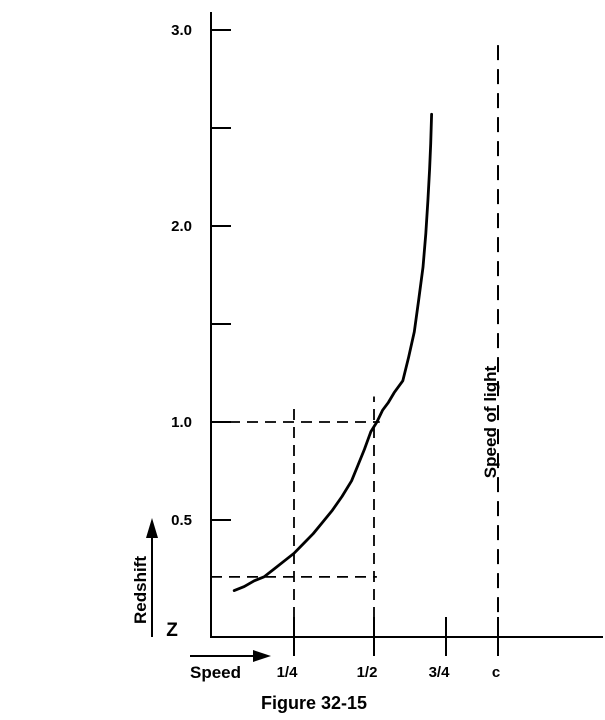 The image size is (605, 720). Describe the element at coordinates (172, 630) in the screenshot. I see `y-axis-symbol: Z` at that location.